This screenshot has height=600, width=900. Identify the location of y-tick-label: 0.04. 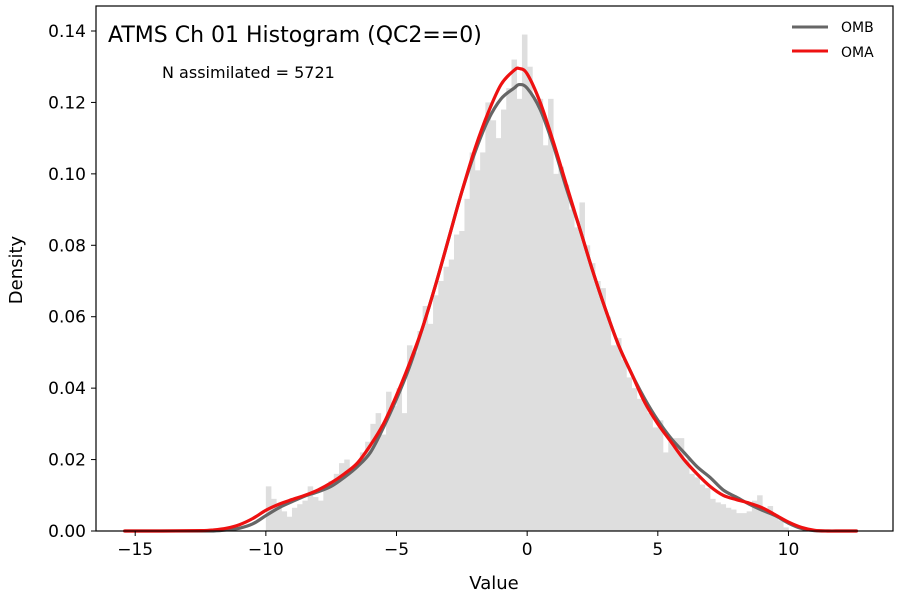
(67, 389).